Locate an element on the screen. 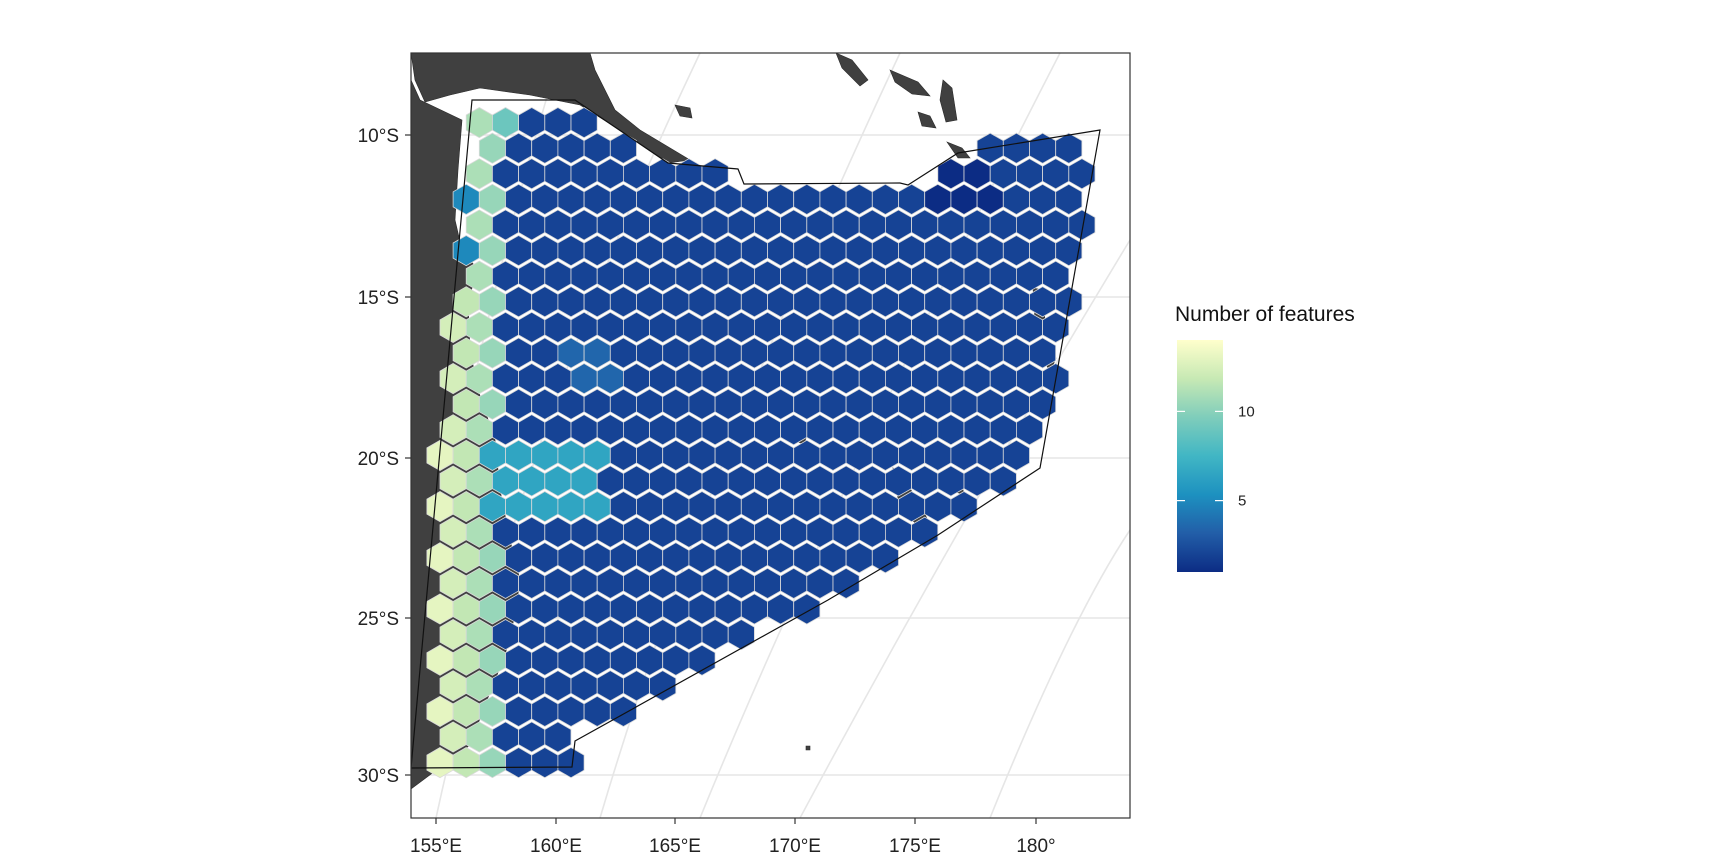 The width and height of the screenshot is (1728, 865). legend-colorbar is located at coordinates (1200, 456).